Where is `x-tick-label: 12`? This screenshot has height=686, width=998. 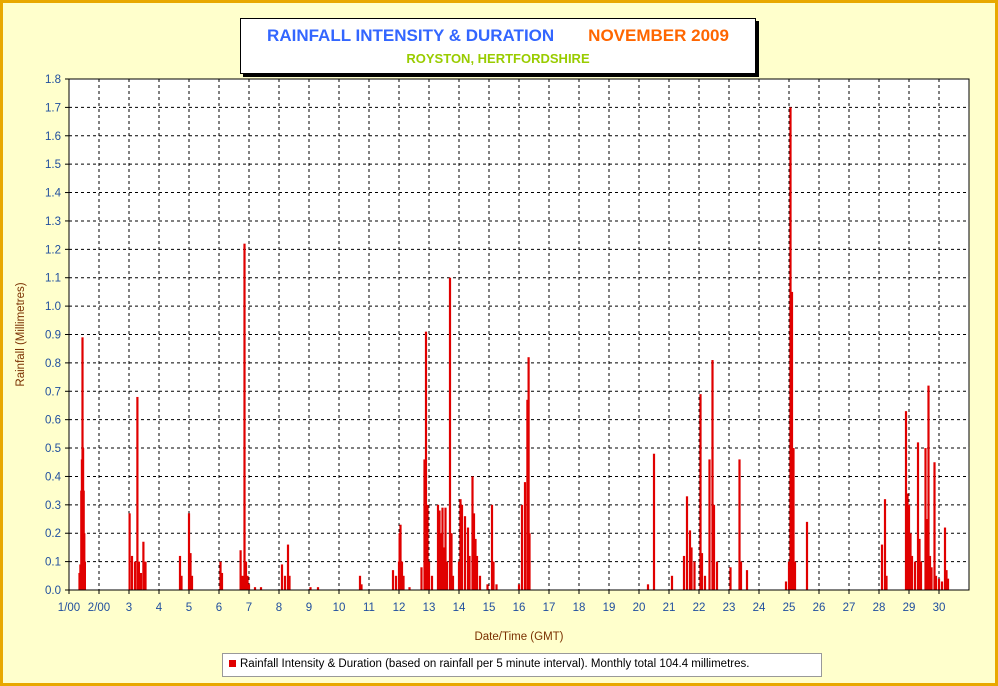 x-tick-label: 12 is located at coordinates (399, 608).